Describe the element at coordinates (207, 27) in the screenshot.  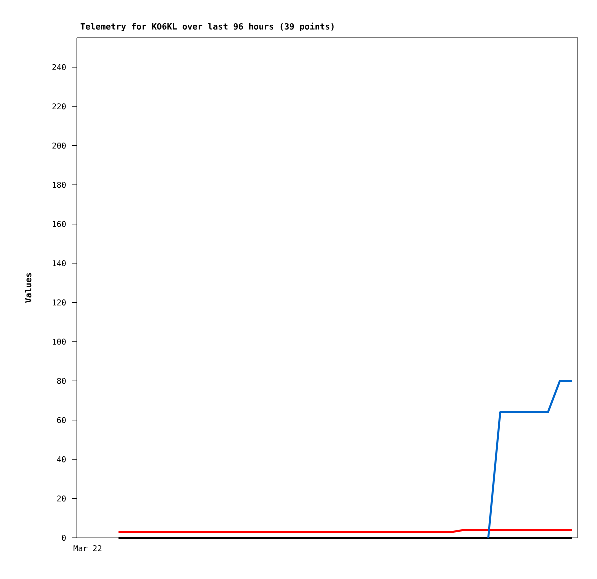
I see `chart-title: Telemetry for KO6KL over last 96 hours (39 points)` at that location.